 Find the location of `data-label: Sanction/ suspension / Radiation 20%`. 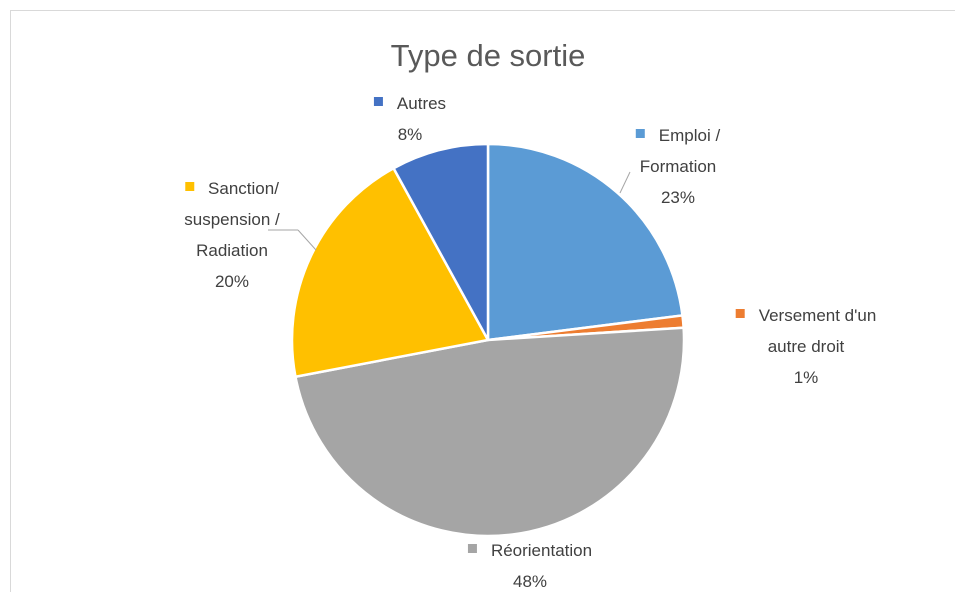

data-label: Sanction/ suspension / Radiation 20% is located at coordinates (231, 235).